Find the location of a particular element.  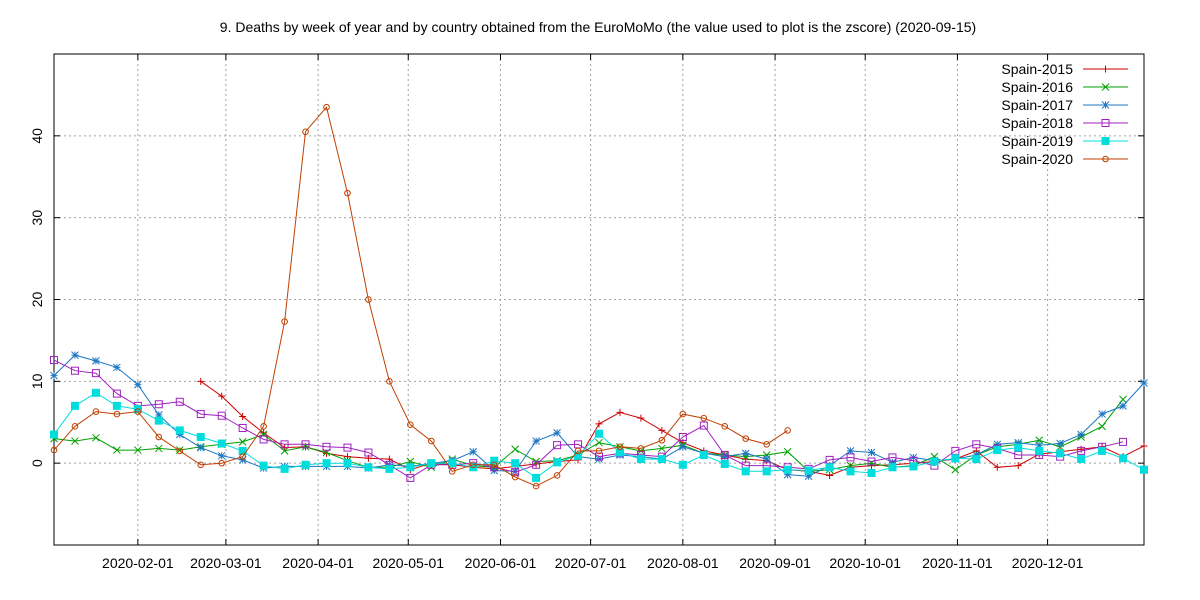

legend-label: Spain-2019 is located at coordinates (1037, 141).